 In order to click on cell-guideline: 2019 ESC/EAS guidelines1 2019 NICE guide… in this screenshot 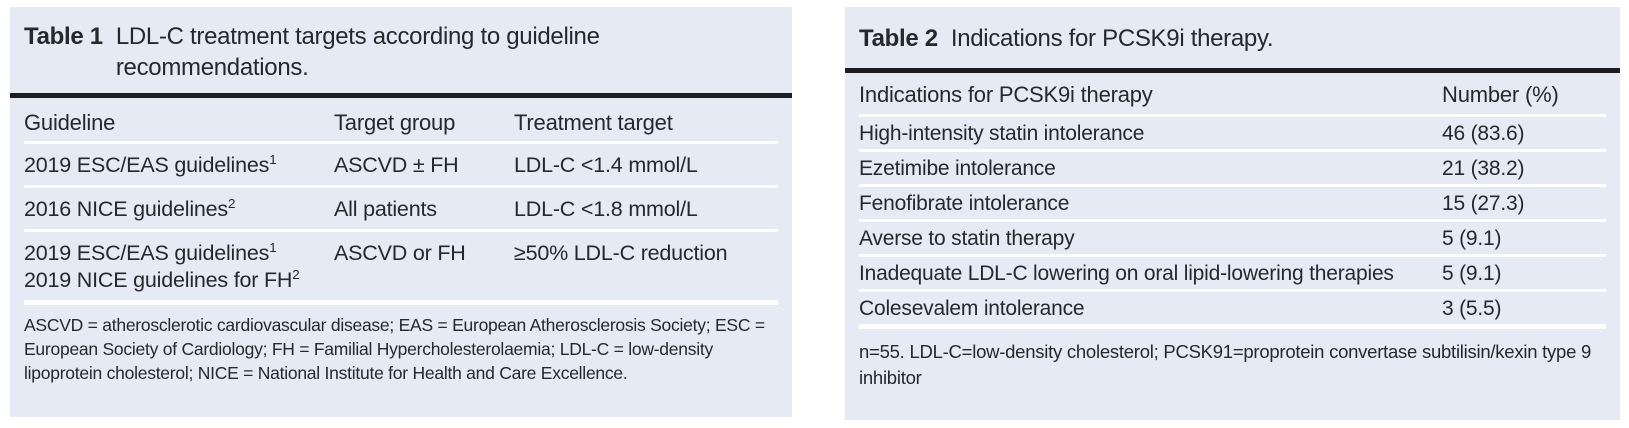, I will do `click(179, 267)`.